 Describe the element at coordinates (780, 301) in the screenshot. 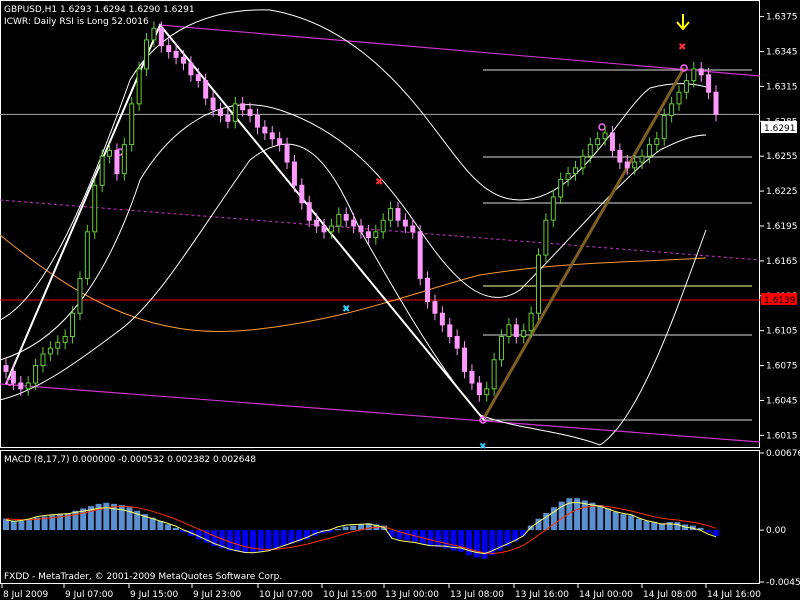

I see `red-level-label: 1.6139` at that location.